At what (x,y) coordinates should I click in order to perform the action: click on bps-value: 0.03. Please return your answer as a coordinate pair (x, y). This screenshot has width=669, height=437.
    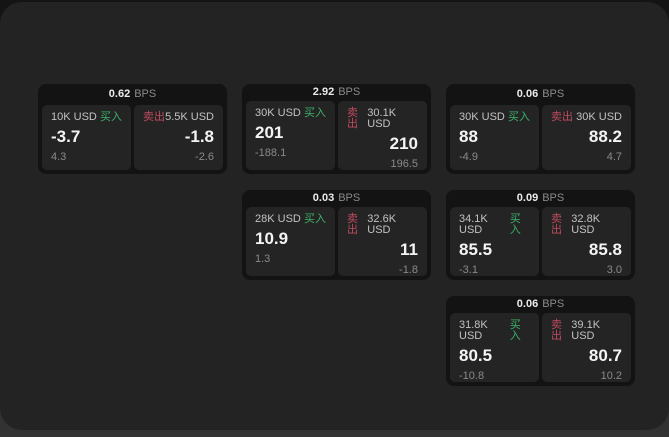
    Looking at the image, I should click on (323, 198).